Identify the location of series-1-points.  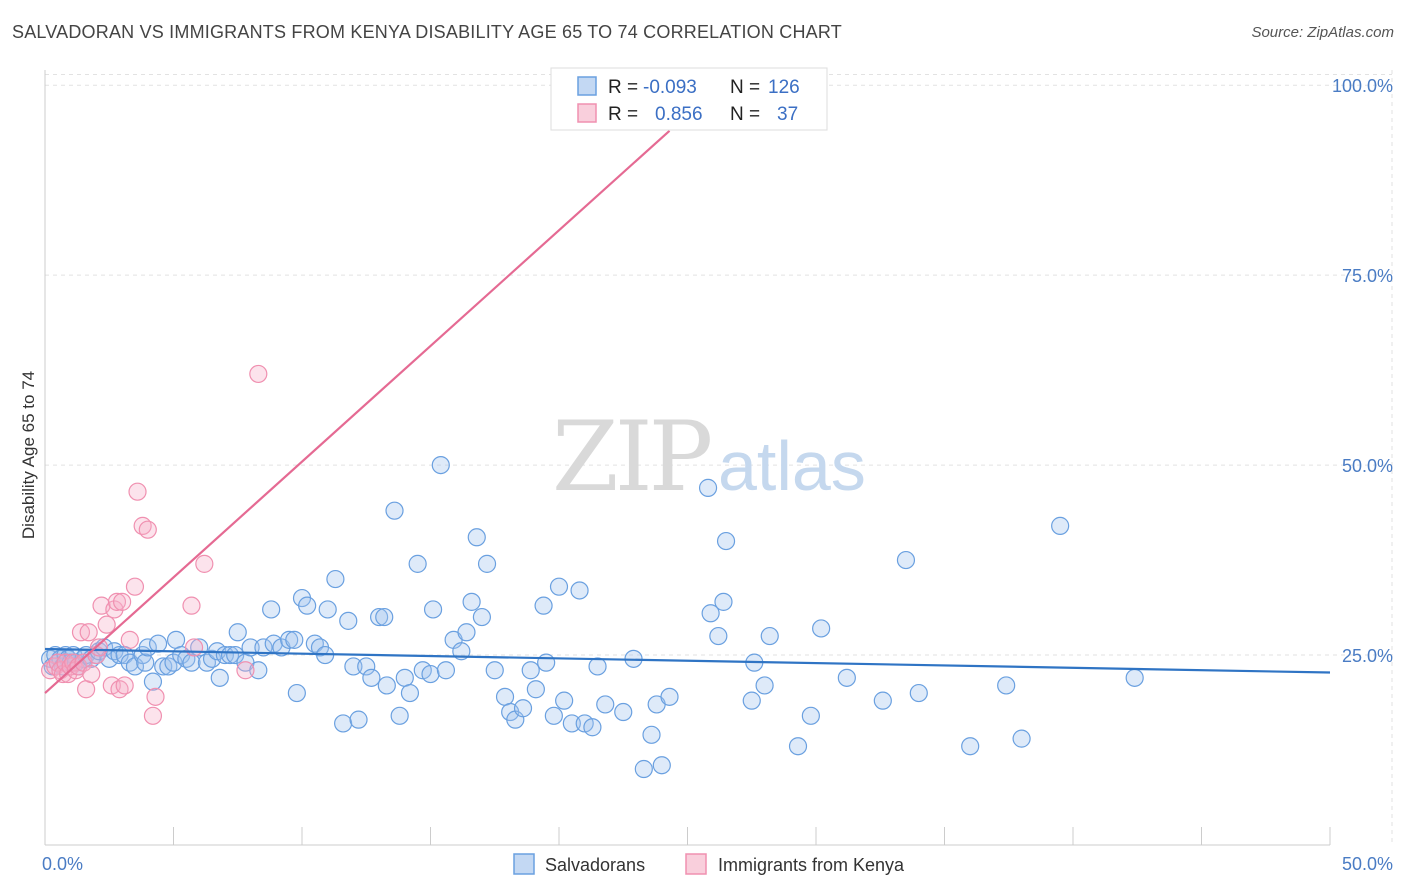
(154, 544).